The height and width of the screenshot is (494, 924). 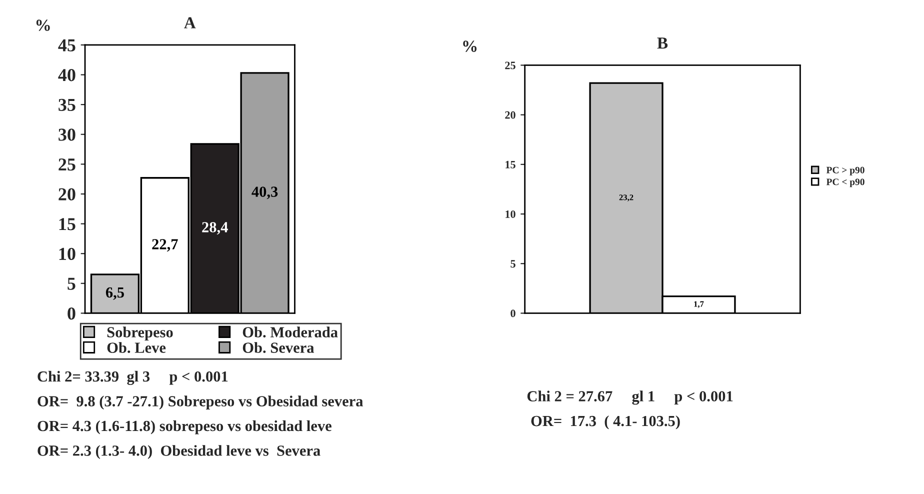 What do you see at coordinates (201, 403) in the screenshot?
I see `text: OR= 9.8 (3.7 -27.1) Sobrepeso vs Obesidad severa` at bounding box center [201, 403].